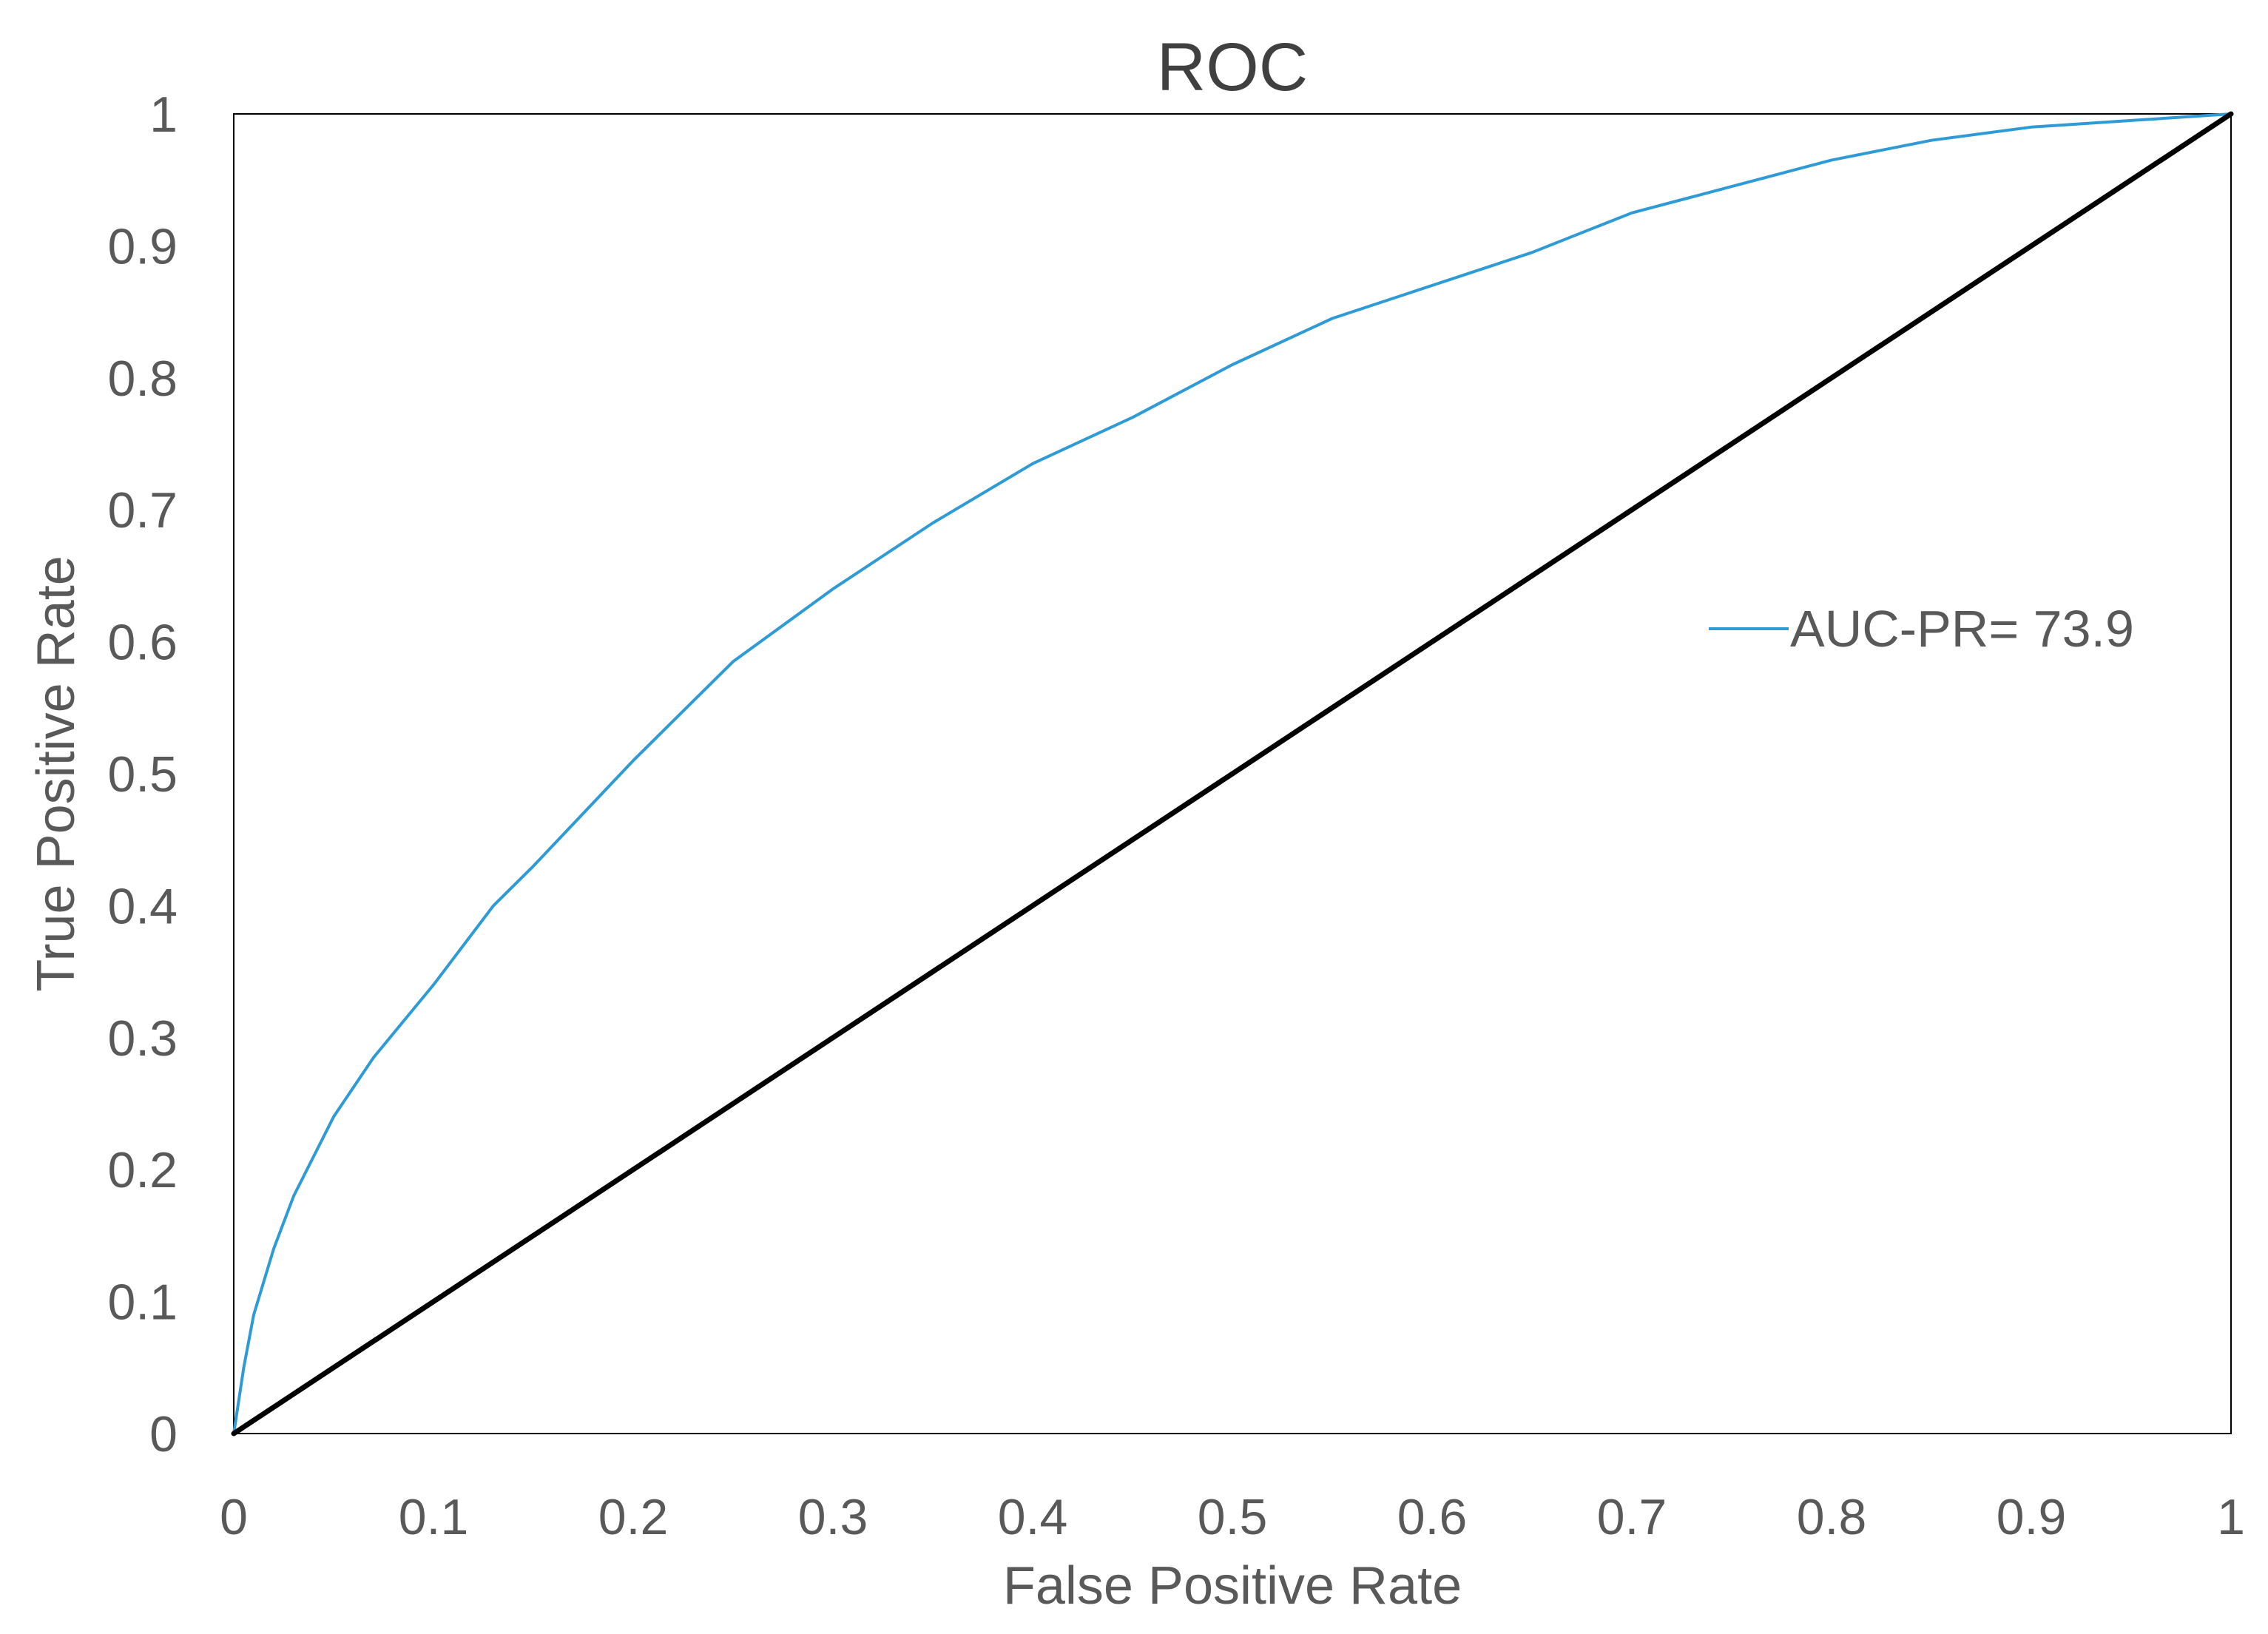 The image size is (2268, 1634). What do you see at coordinates (1232, 1586) in the screenshot?
I see `x-axis-label: False Positive Rate` at bounding box center [1232, 1586].